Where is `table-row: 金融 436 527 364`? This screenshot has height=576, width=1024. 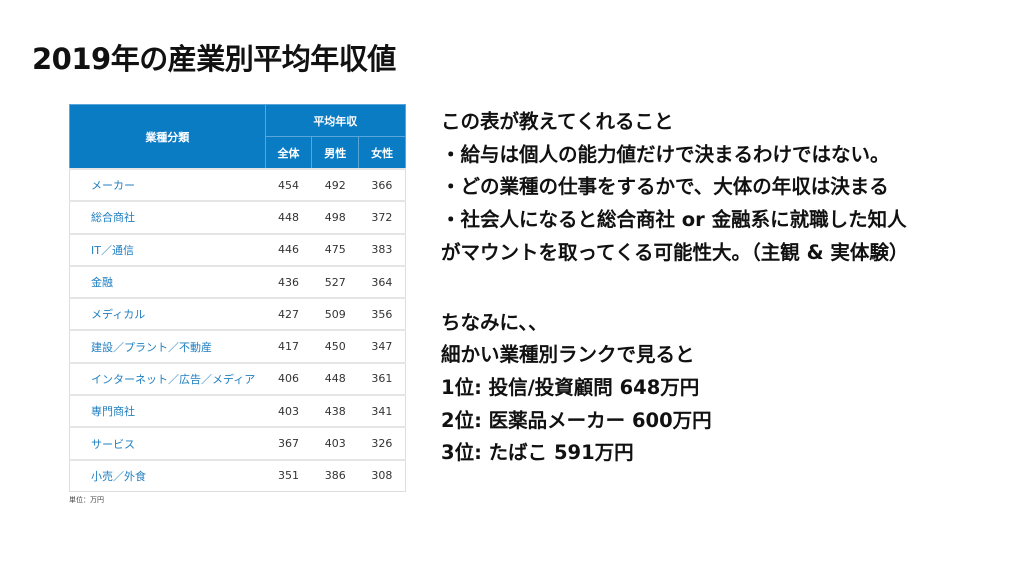 table-row: 金融 436 527 364 is located at coordinates (237, 281).